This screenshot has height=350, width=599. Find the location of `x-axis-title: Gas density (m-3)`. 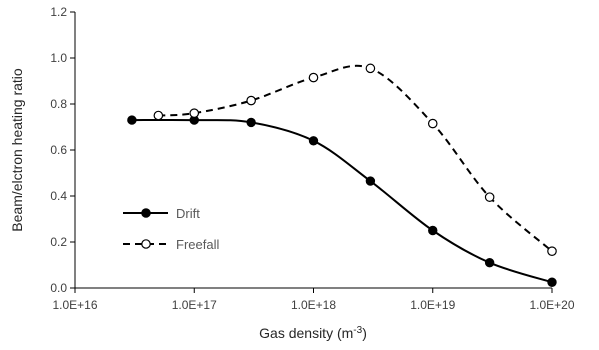

x-axis-title: Gas density (m-3) is located at coordinates (313, 333).